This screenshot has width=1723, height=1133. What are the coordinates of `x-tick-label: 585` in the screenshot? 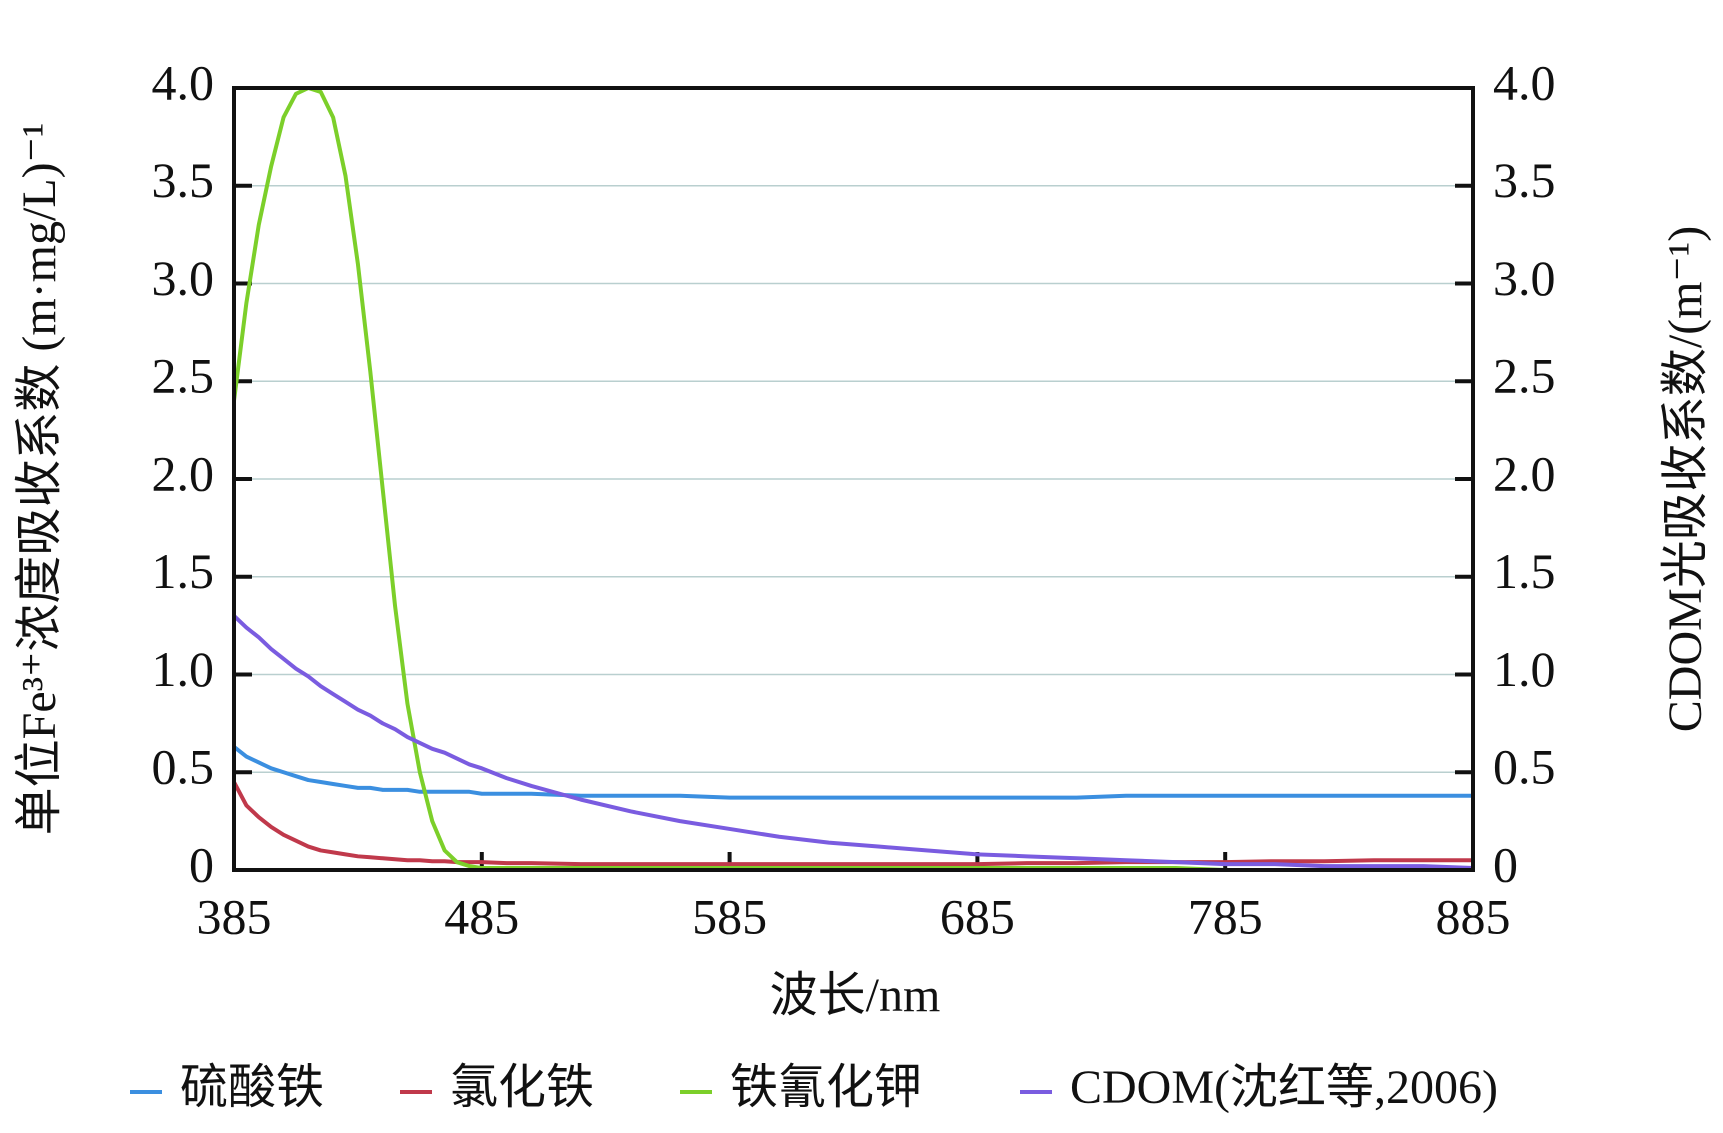 It's located at (729, 916).